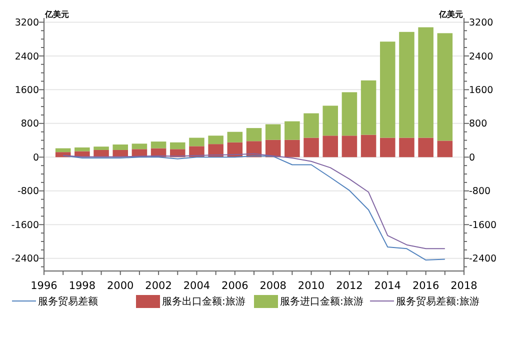  I want to click on y-tick-label: -1600, so click(25, 225).